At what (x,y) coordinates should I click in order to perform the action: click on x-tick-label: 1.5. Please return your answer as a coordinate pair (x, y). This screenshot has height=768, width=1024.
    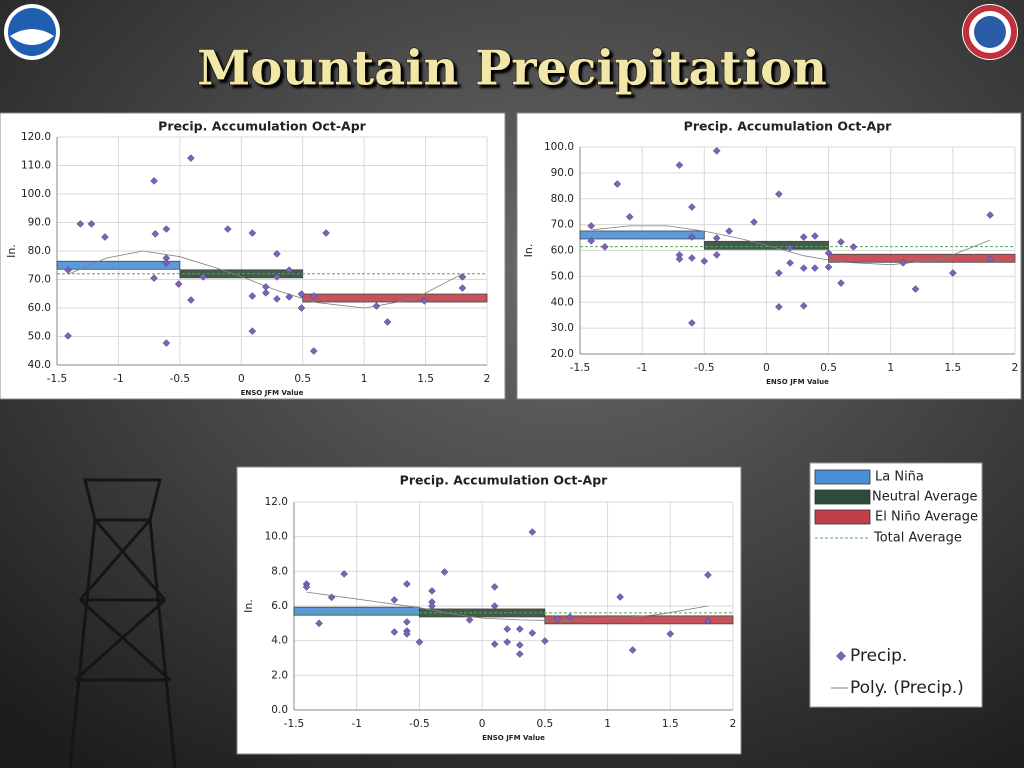
    Looking at the image, I should click on (953, 368).